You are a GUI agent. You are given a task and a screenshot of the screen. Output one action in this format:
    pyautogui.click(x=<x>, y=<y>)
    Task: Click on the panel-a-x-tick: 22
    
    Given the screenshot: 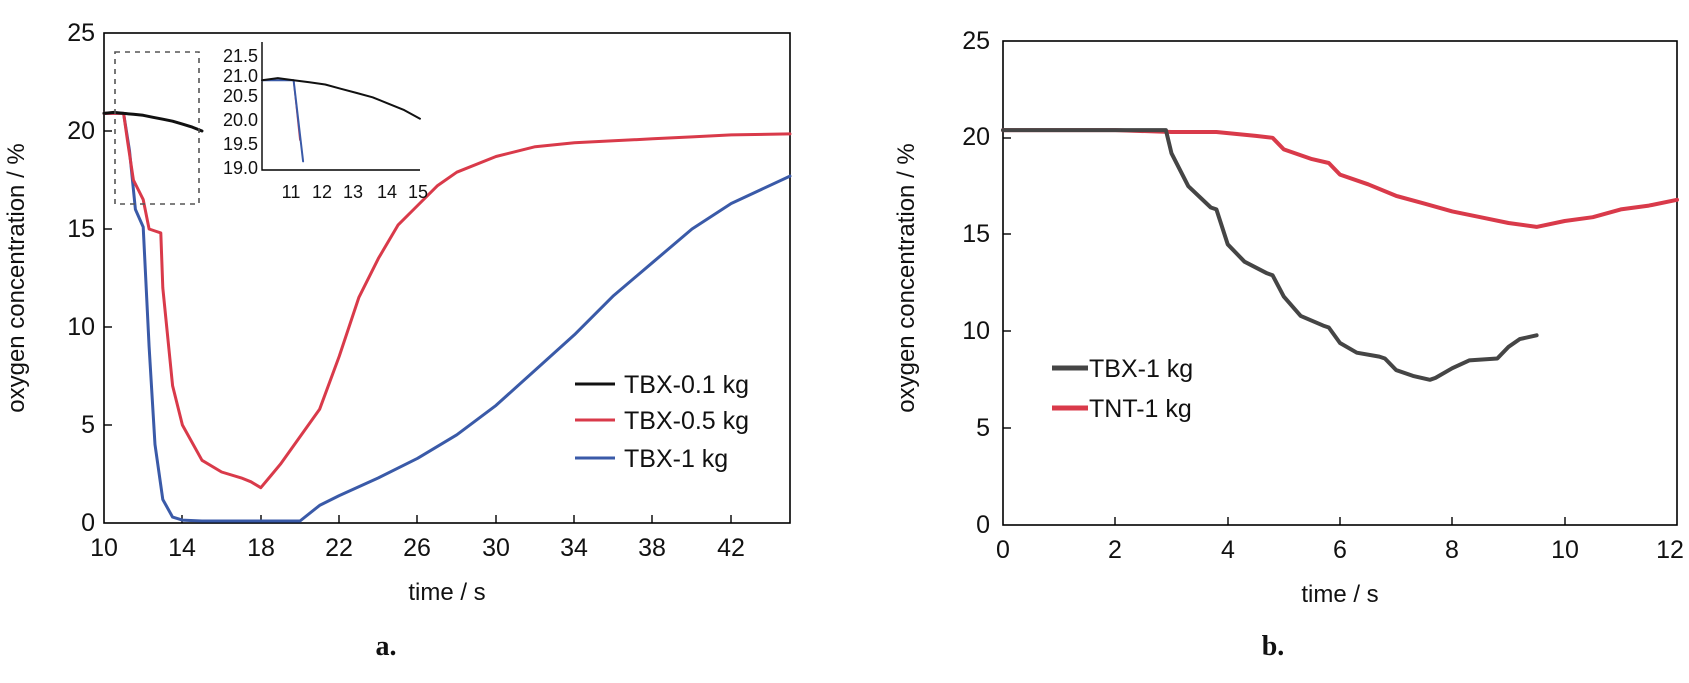 What is the action you would take?
    pyautogui.click(x=339, y=548)
    